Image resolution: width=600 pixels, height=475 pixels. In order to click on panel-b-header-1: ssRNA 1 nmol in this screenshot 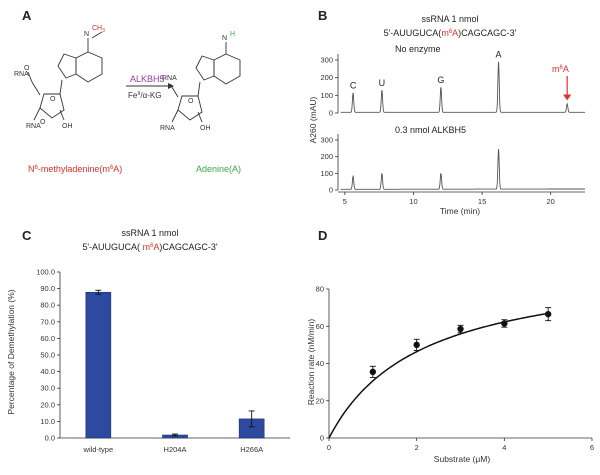, I will do `click(449, 19)`.